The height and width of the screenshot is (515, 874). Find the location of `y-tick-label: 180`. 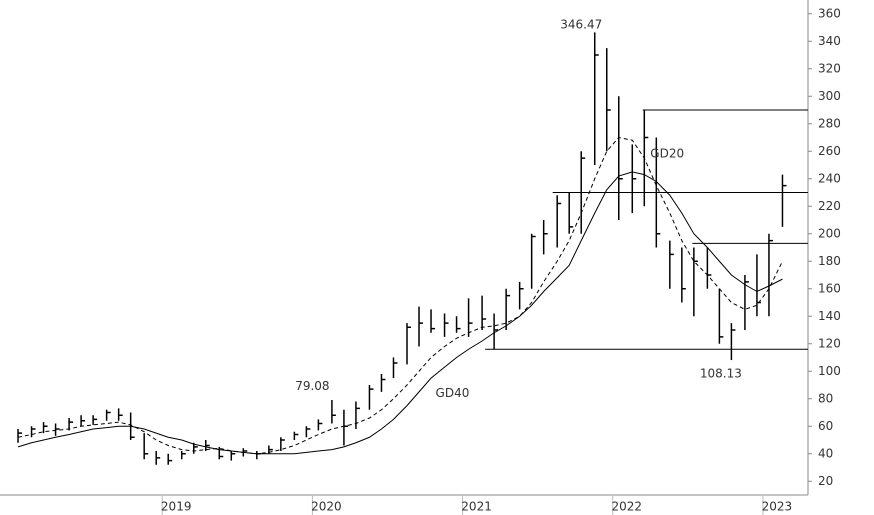

y-tick-label: 180 is located at coordinates (829, 261).